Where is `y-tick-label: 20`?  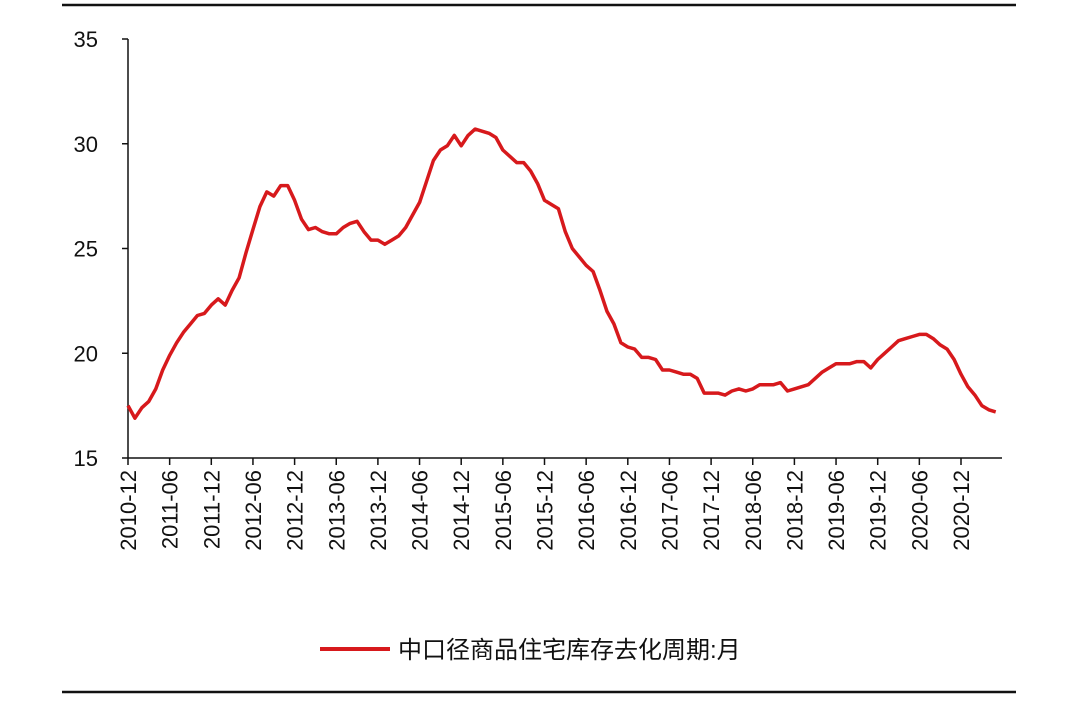
y-tick-label: 20 is located at coordinates (86, 353).